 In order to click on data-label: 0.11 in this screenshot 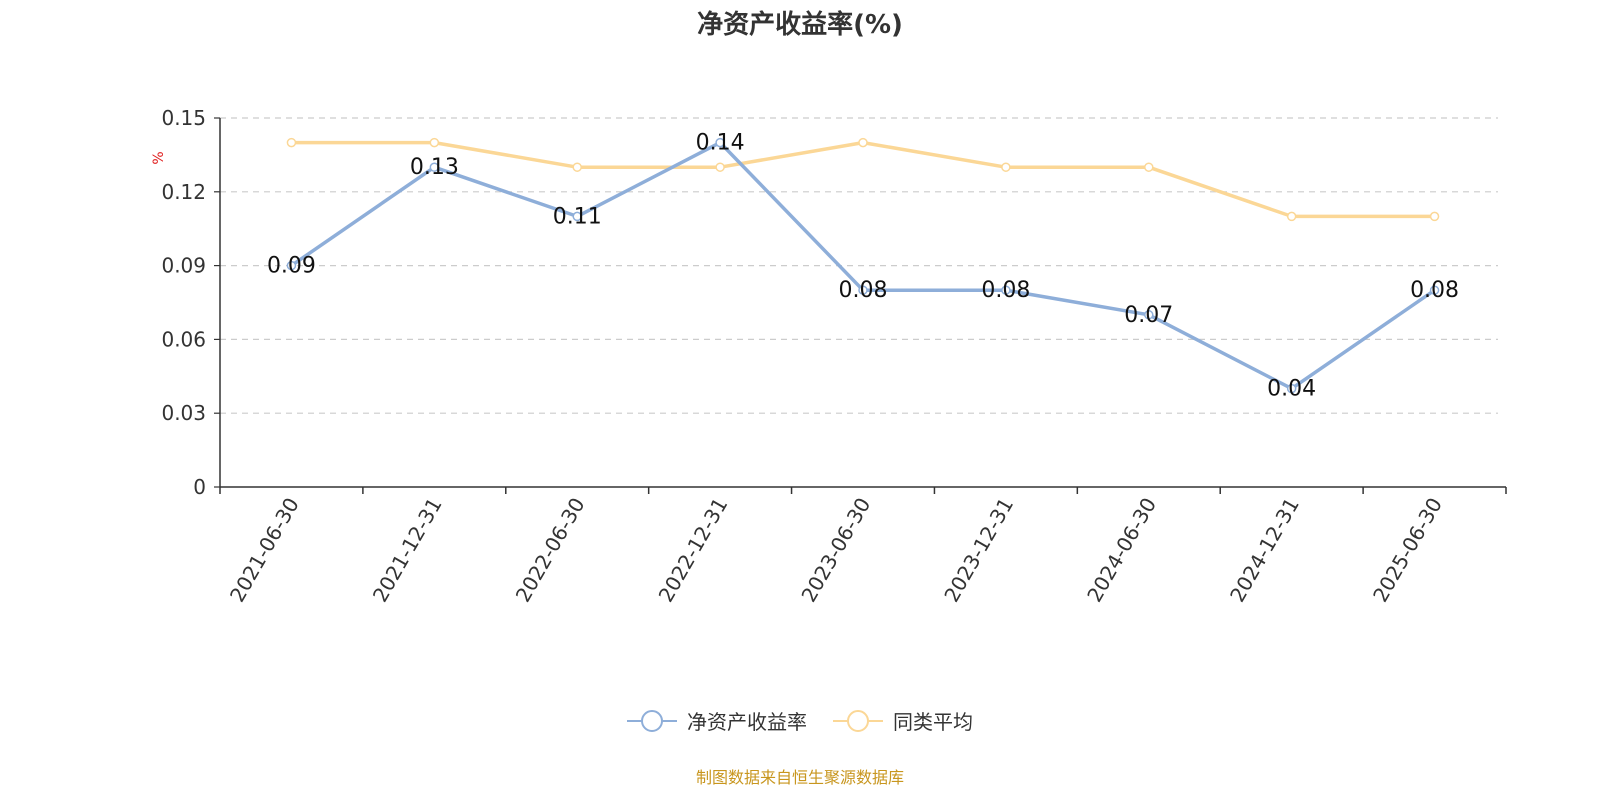, I will do `click(577, 216)`.